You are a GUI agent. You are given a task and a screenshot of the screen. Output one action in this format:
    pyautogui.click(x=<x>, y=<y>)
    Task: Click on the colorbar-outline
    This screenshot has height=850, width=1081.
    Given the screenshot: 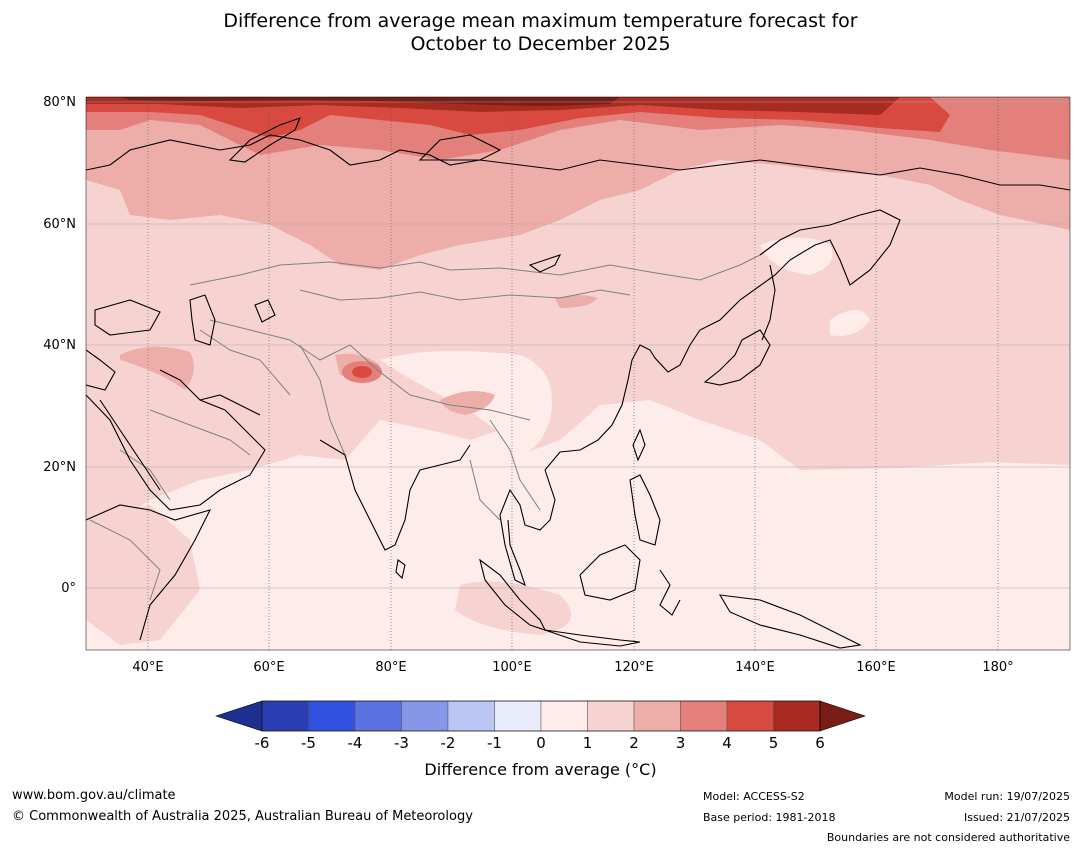 What is the action you would take?
    pyautogui.click(x=541, y=716)
    